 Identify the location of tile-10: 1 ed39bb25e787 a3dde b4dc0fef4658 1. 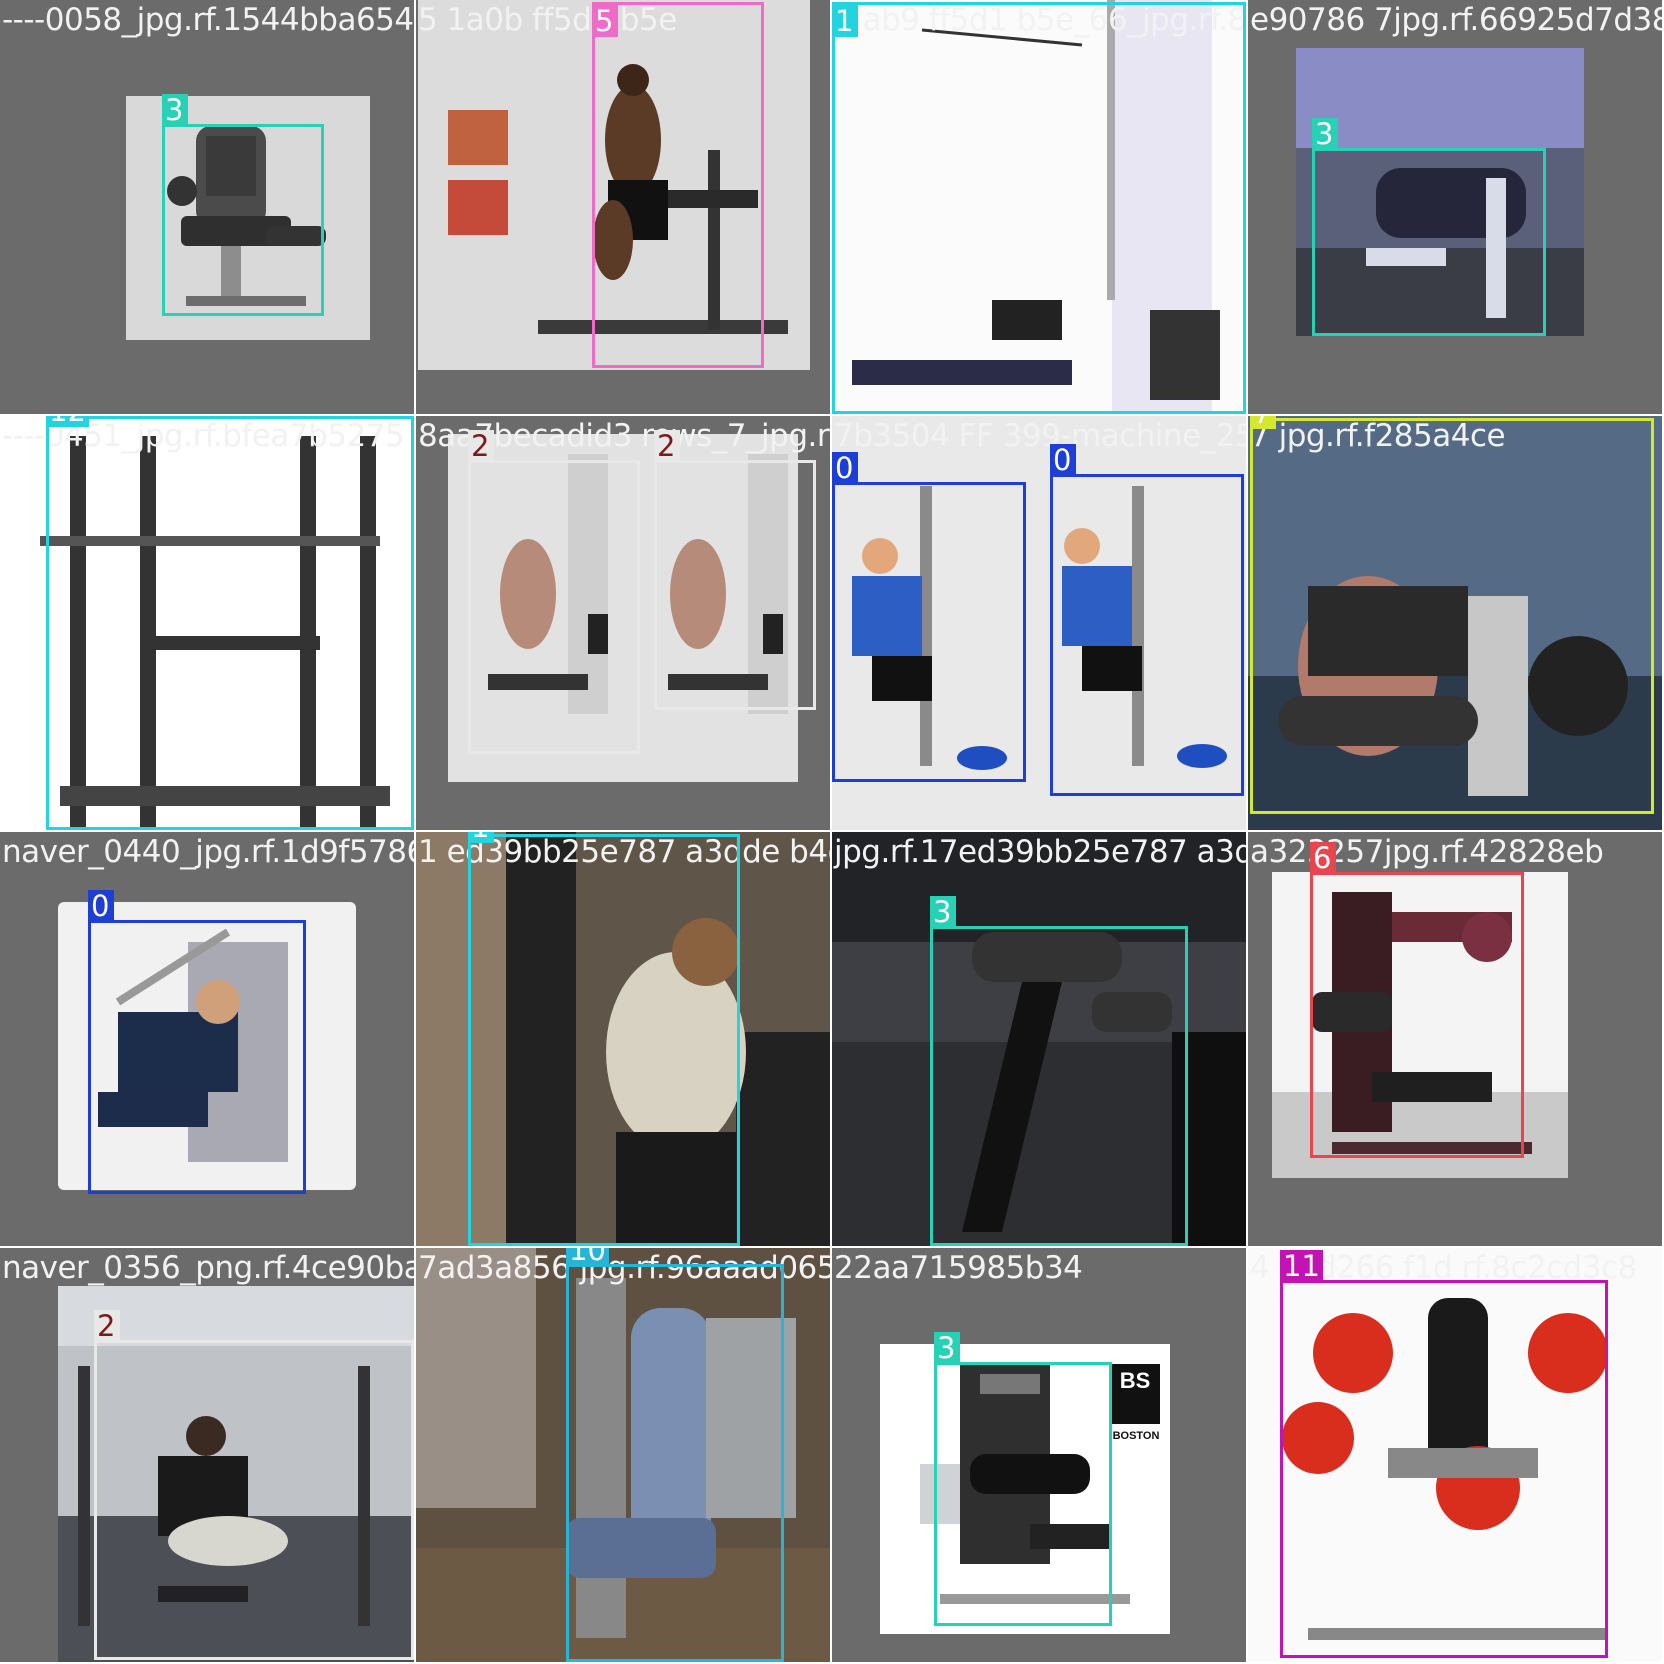
(623, 1039).